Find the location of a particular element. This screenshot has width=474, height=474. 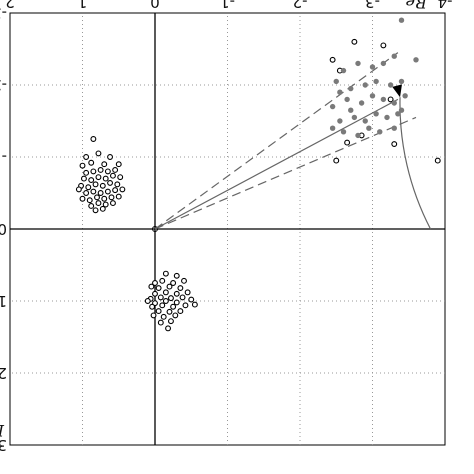

x-tick-label: 2 is located at coordinates (10, 5).